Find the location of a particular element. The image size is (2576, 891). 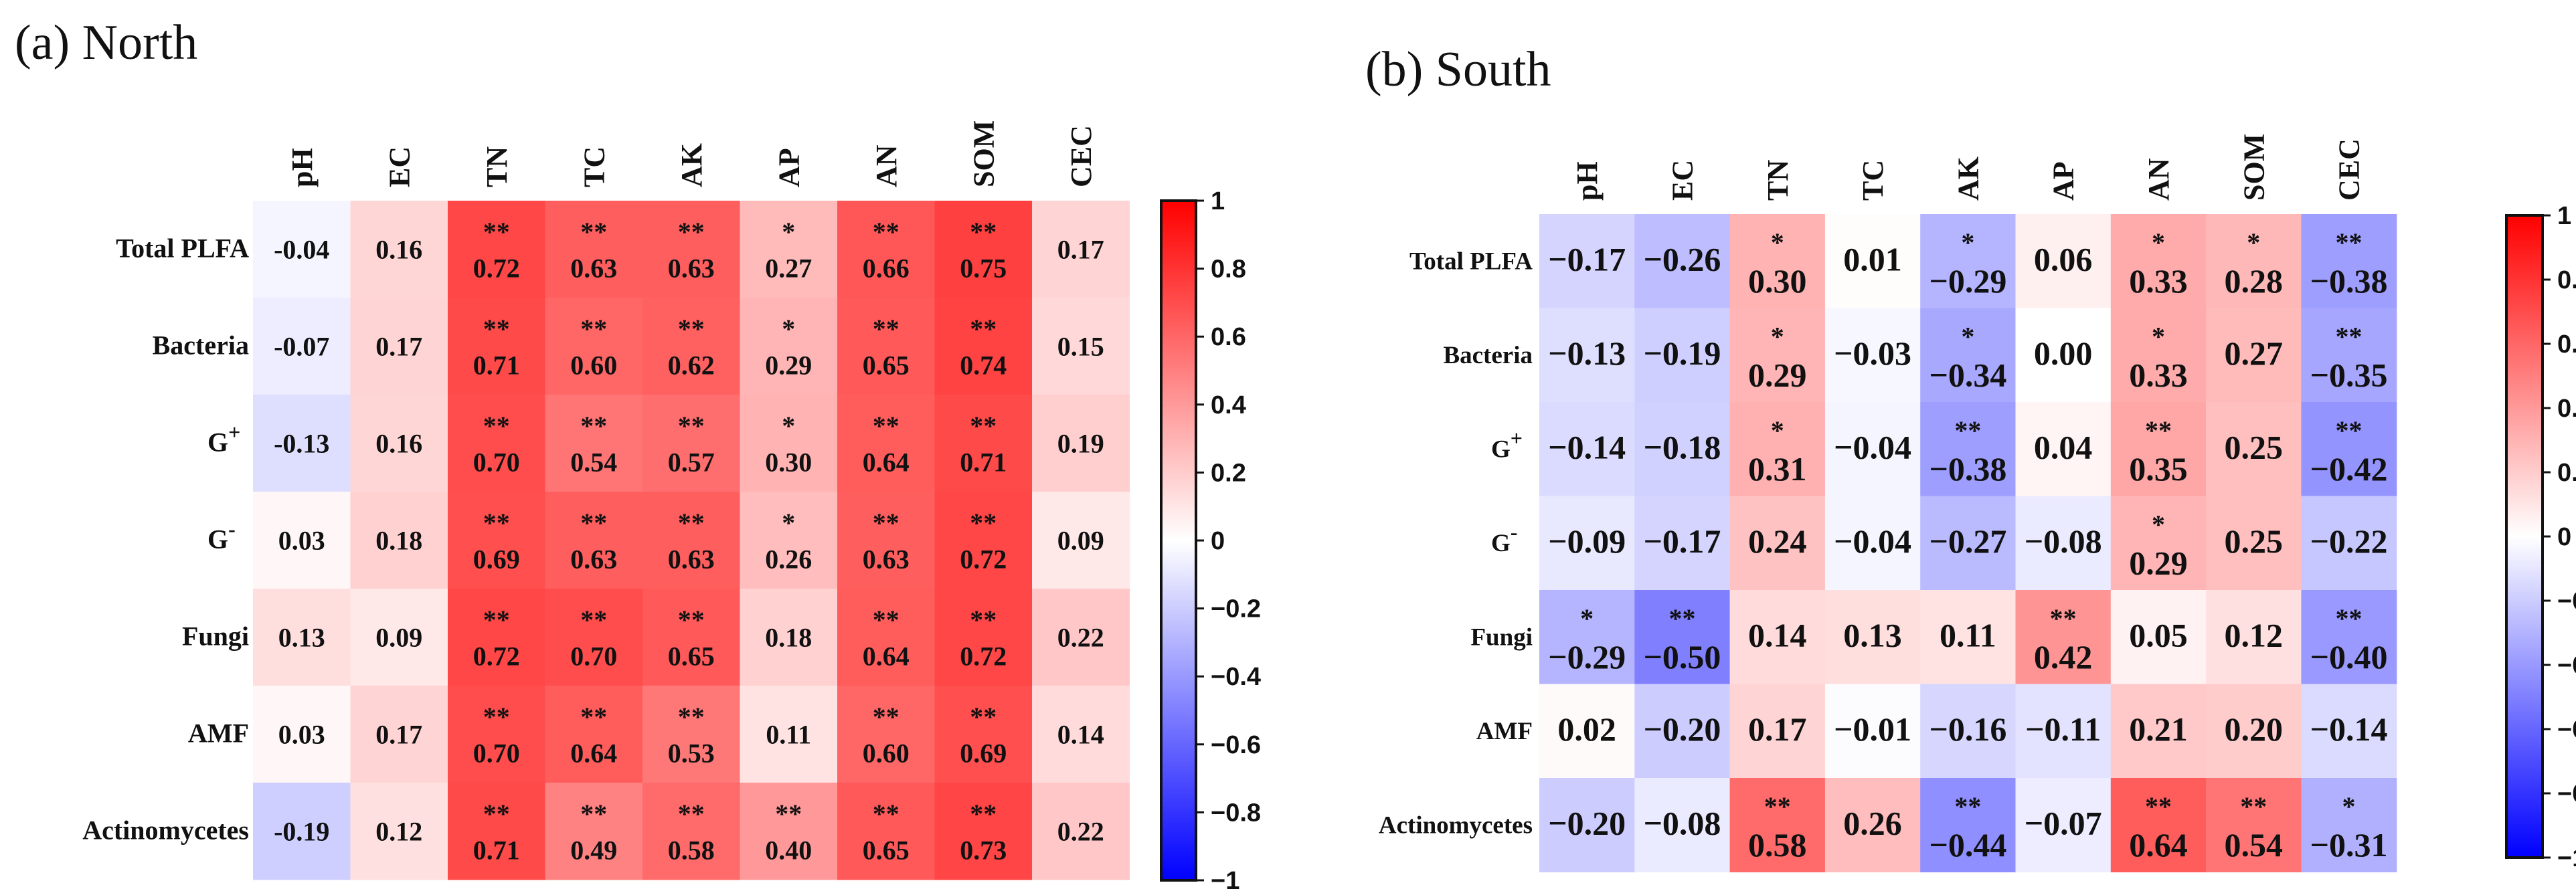

cell-value: 0.17 is located at coordinates (1080, 250).